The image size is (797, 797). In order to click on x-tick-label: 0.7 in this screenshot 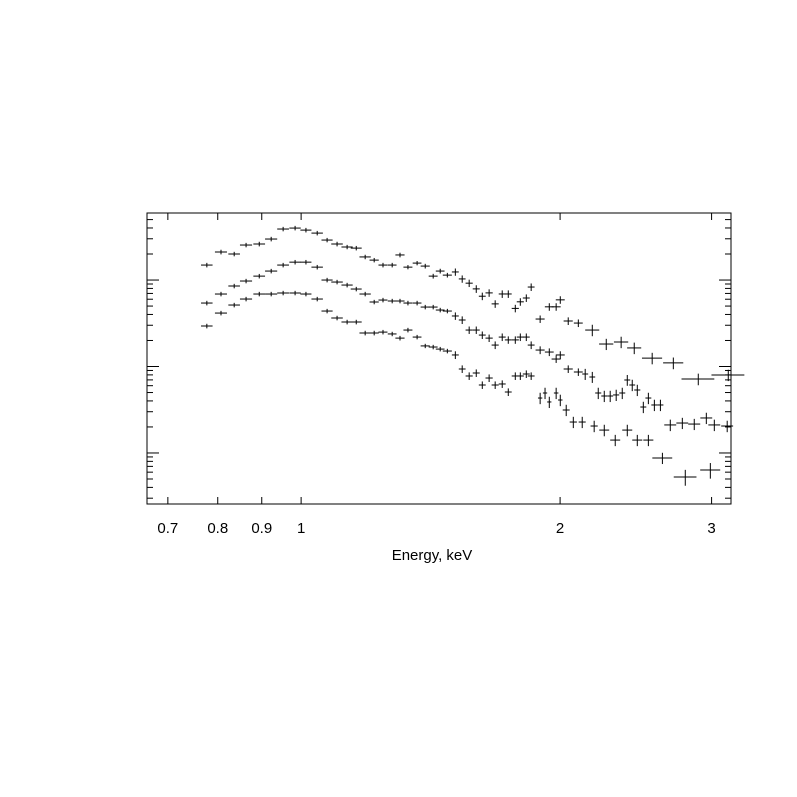, I will do `click(167, 528)`.